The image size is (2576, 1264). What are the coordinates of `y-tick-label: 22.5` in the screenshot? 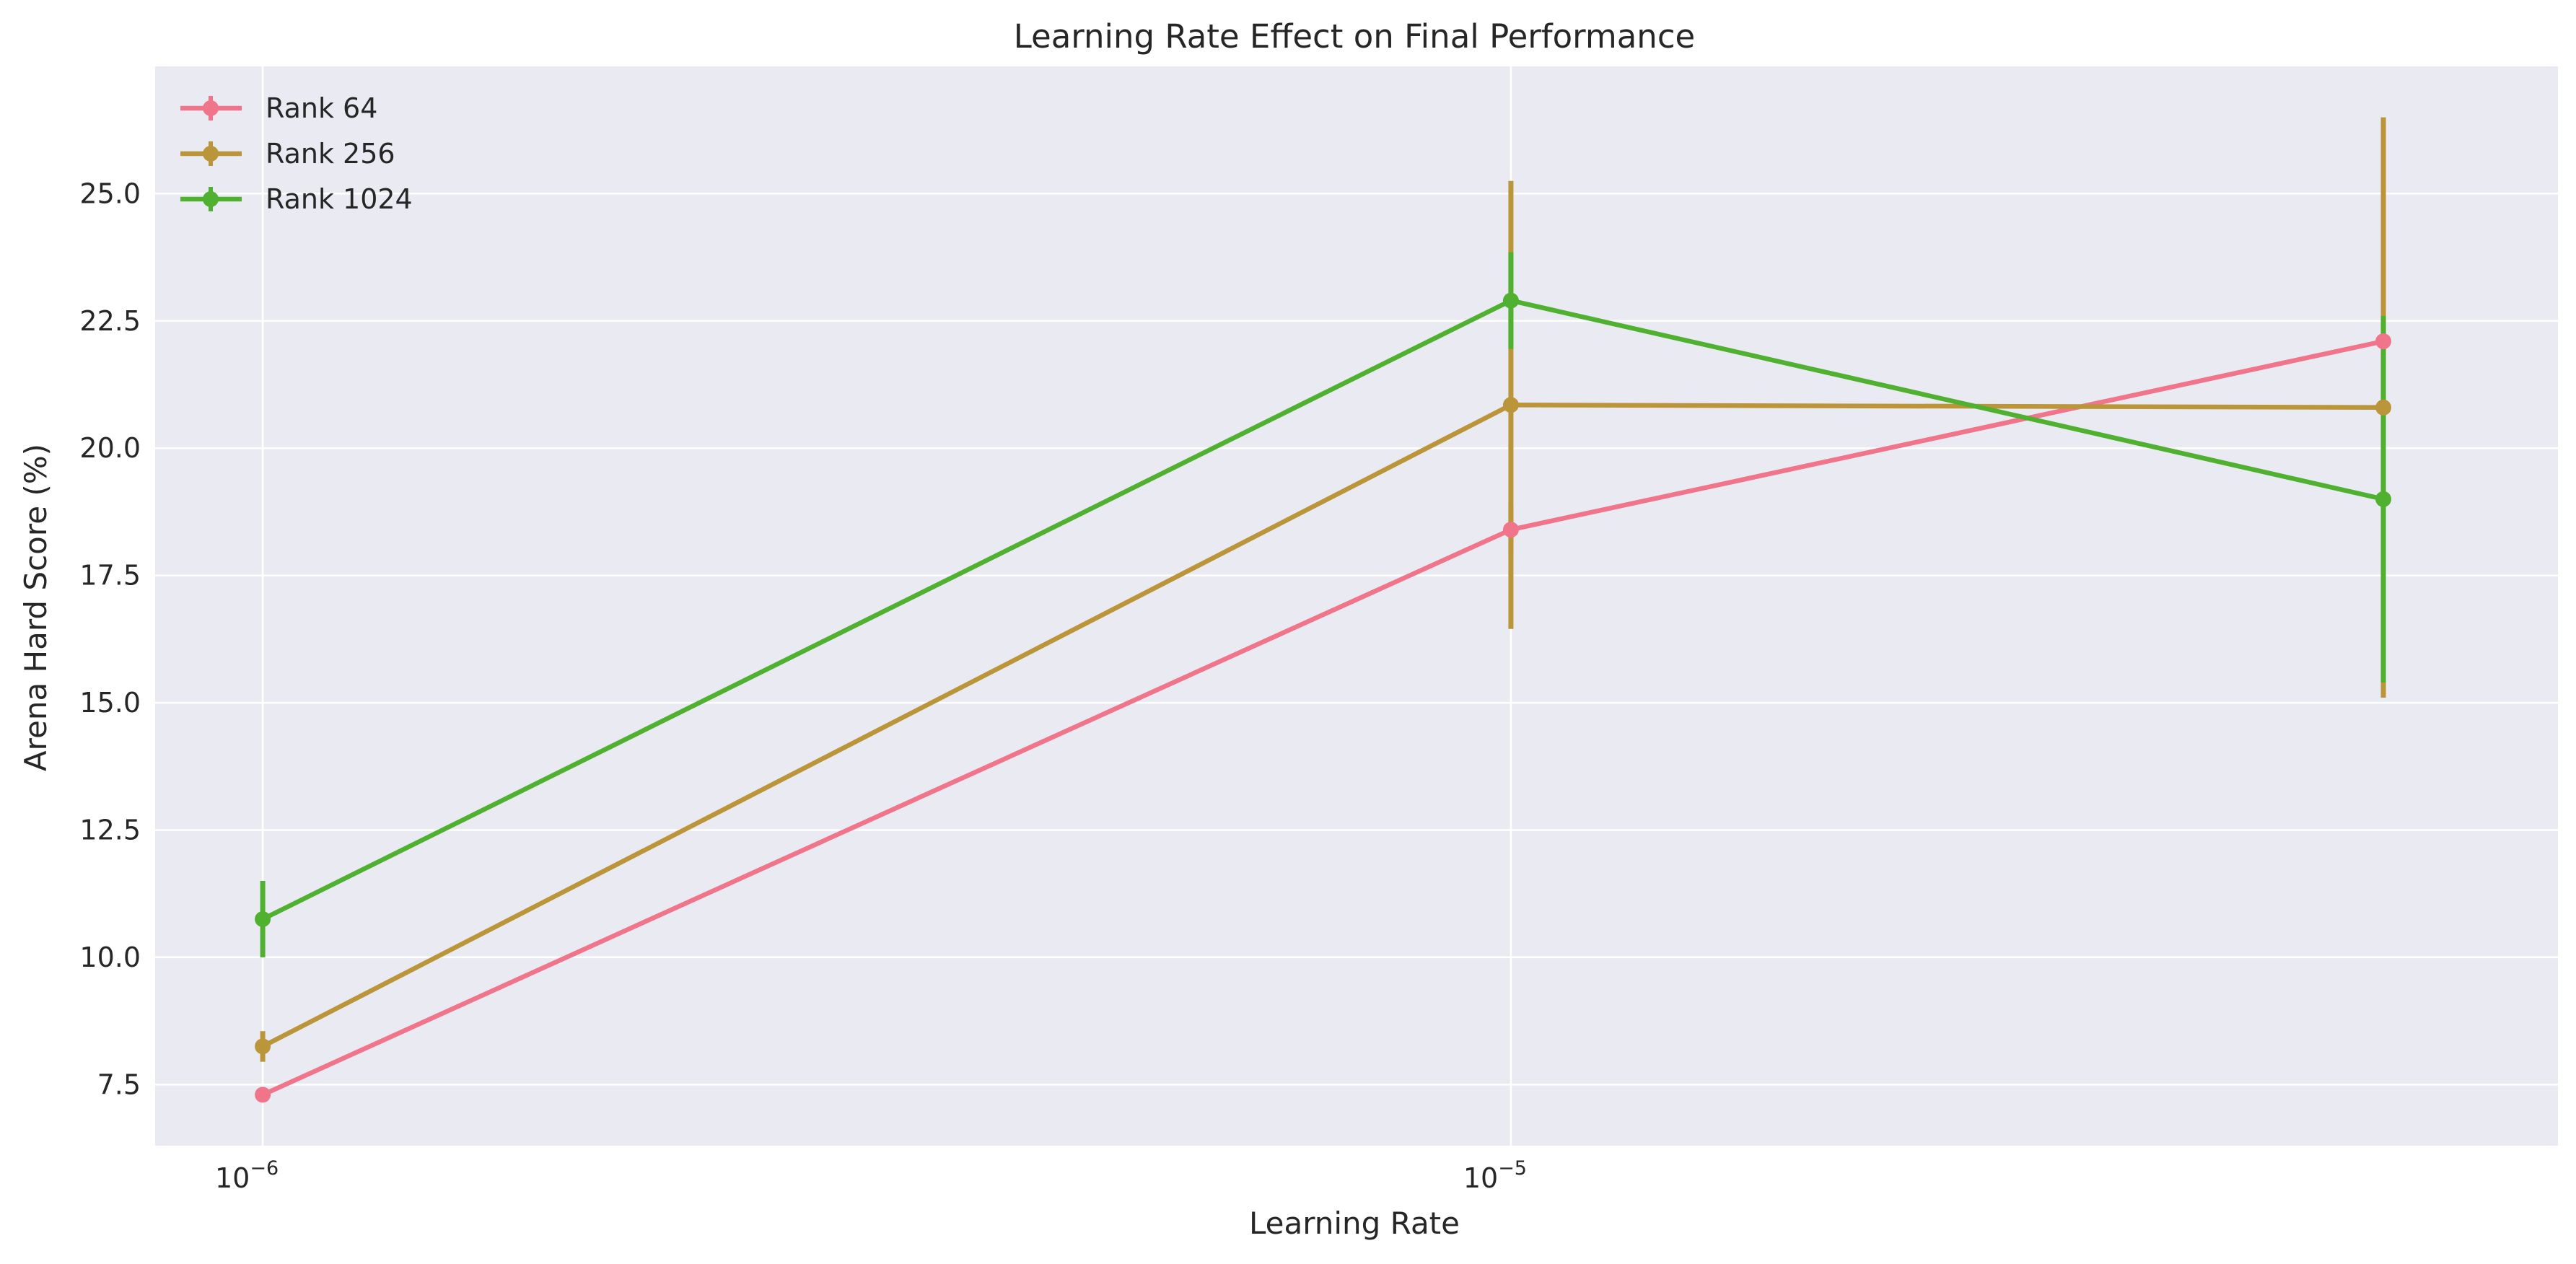 It's located at (110, 321).